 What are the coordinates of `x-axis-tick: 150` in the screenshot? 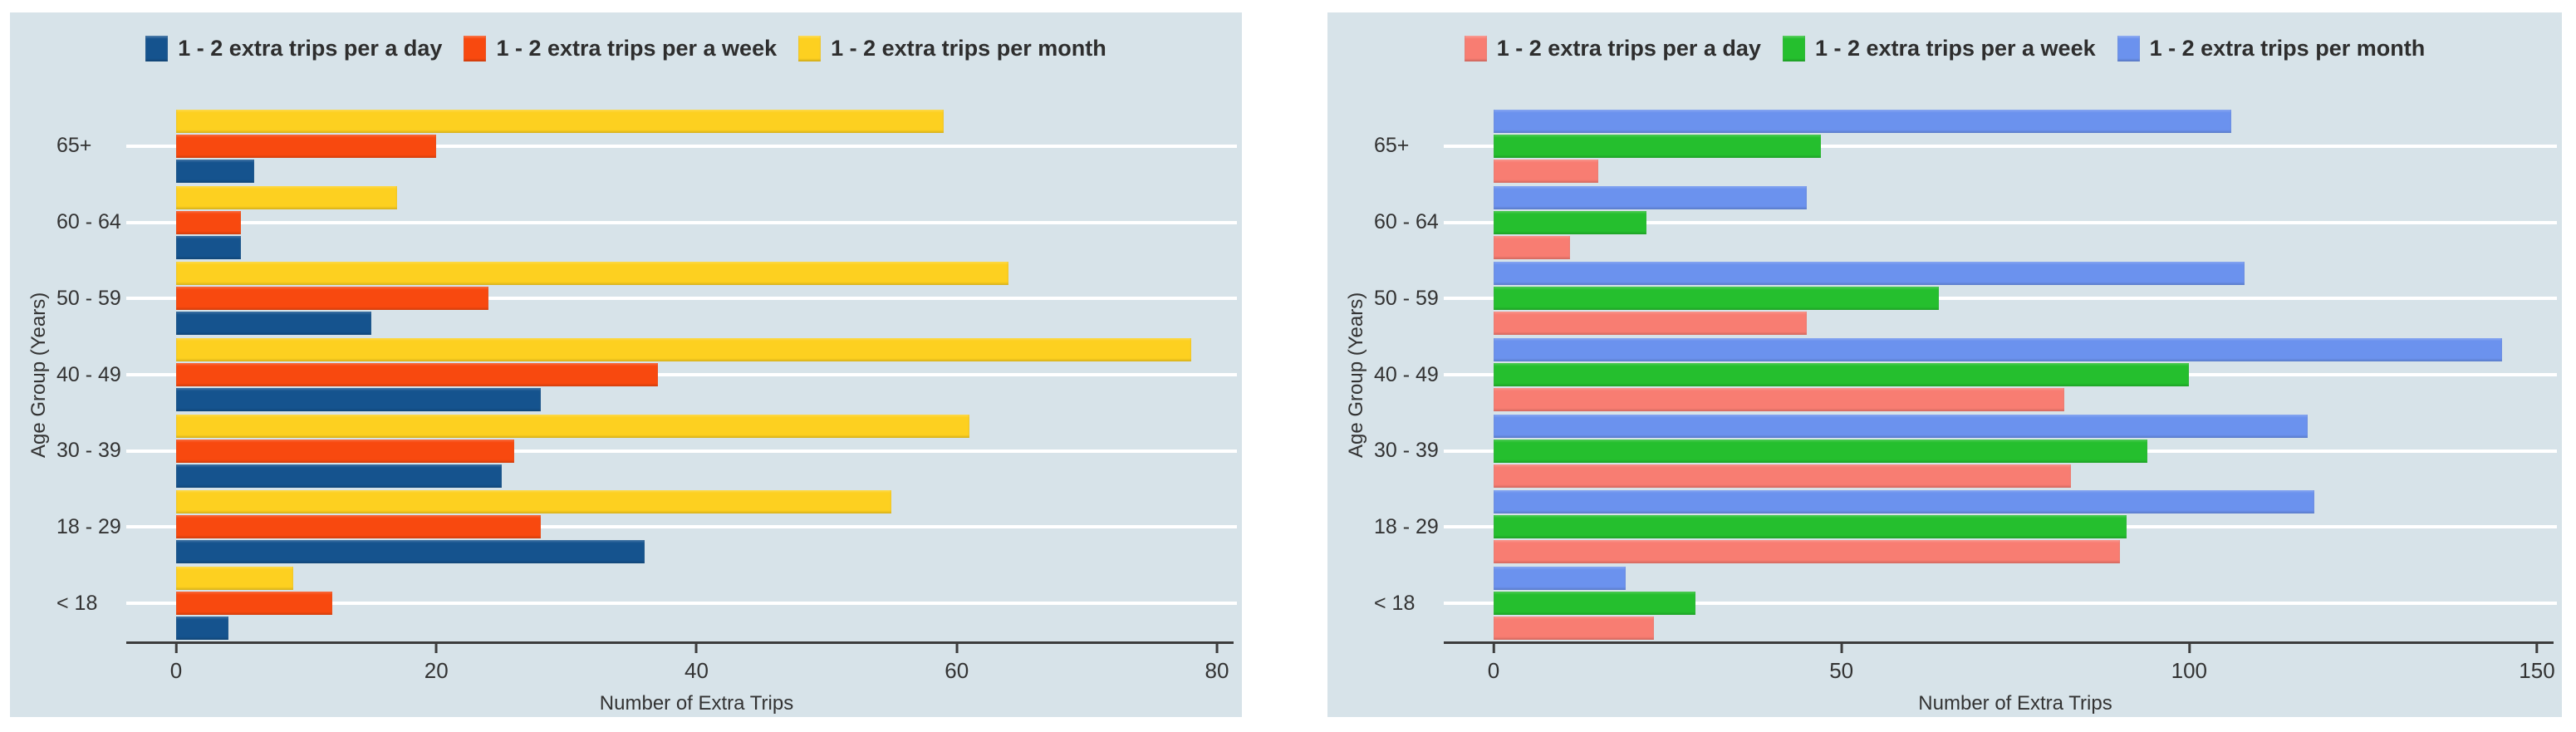 It's located at (2537, 664).